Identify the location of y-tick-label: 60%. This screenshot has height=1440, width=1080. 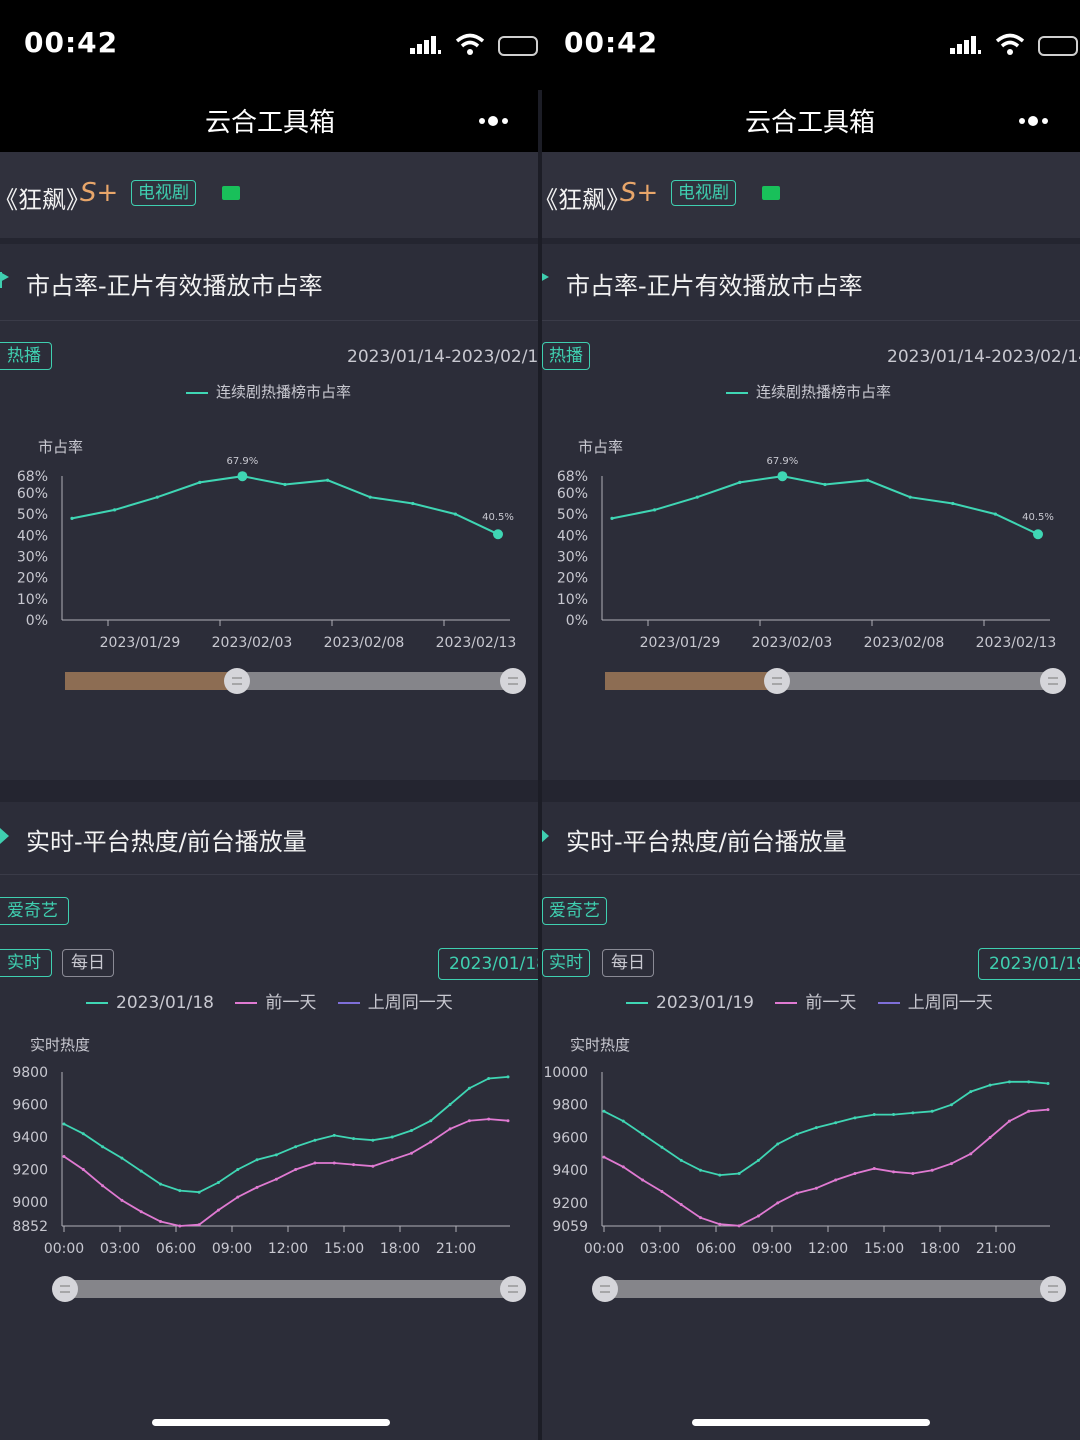
(32, 494).